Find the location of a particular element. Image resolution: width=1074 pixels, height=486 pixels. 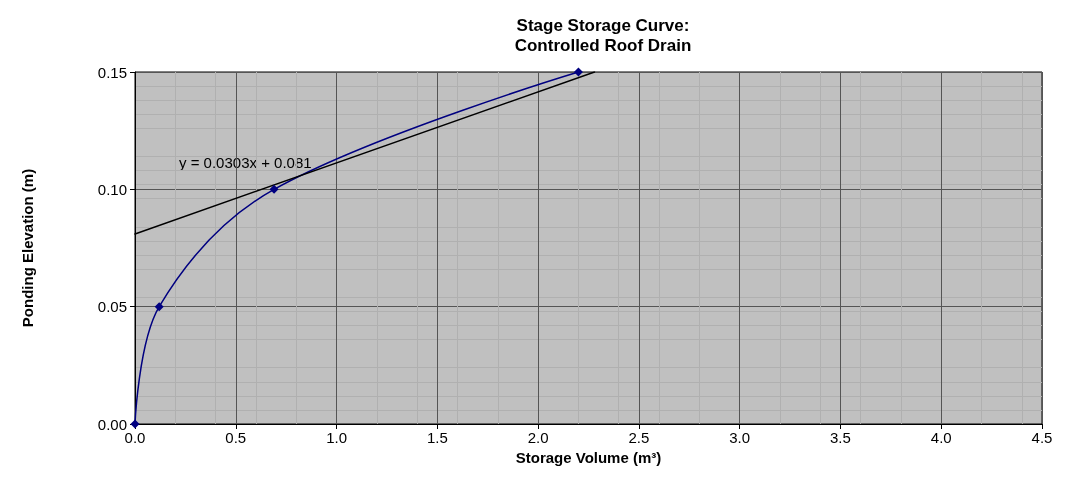

x-tick-label: 1.0 is located at coordinates (336, 437).